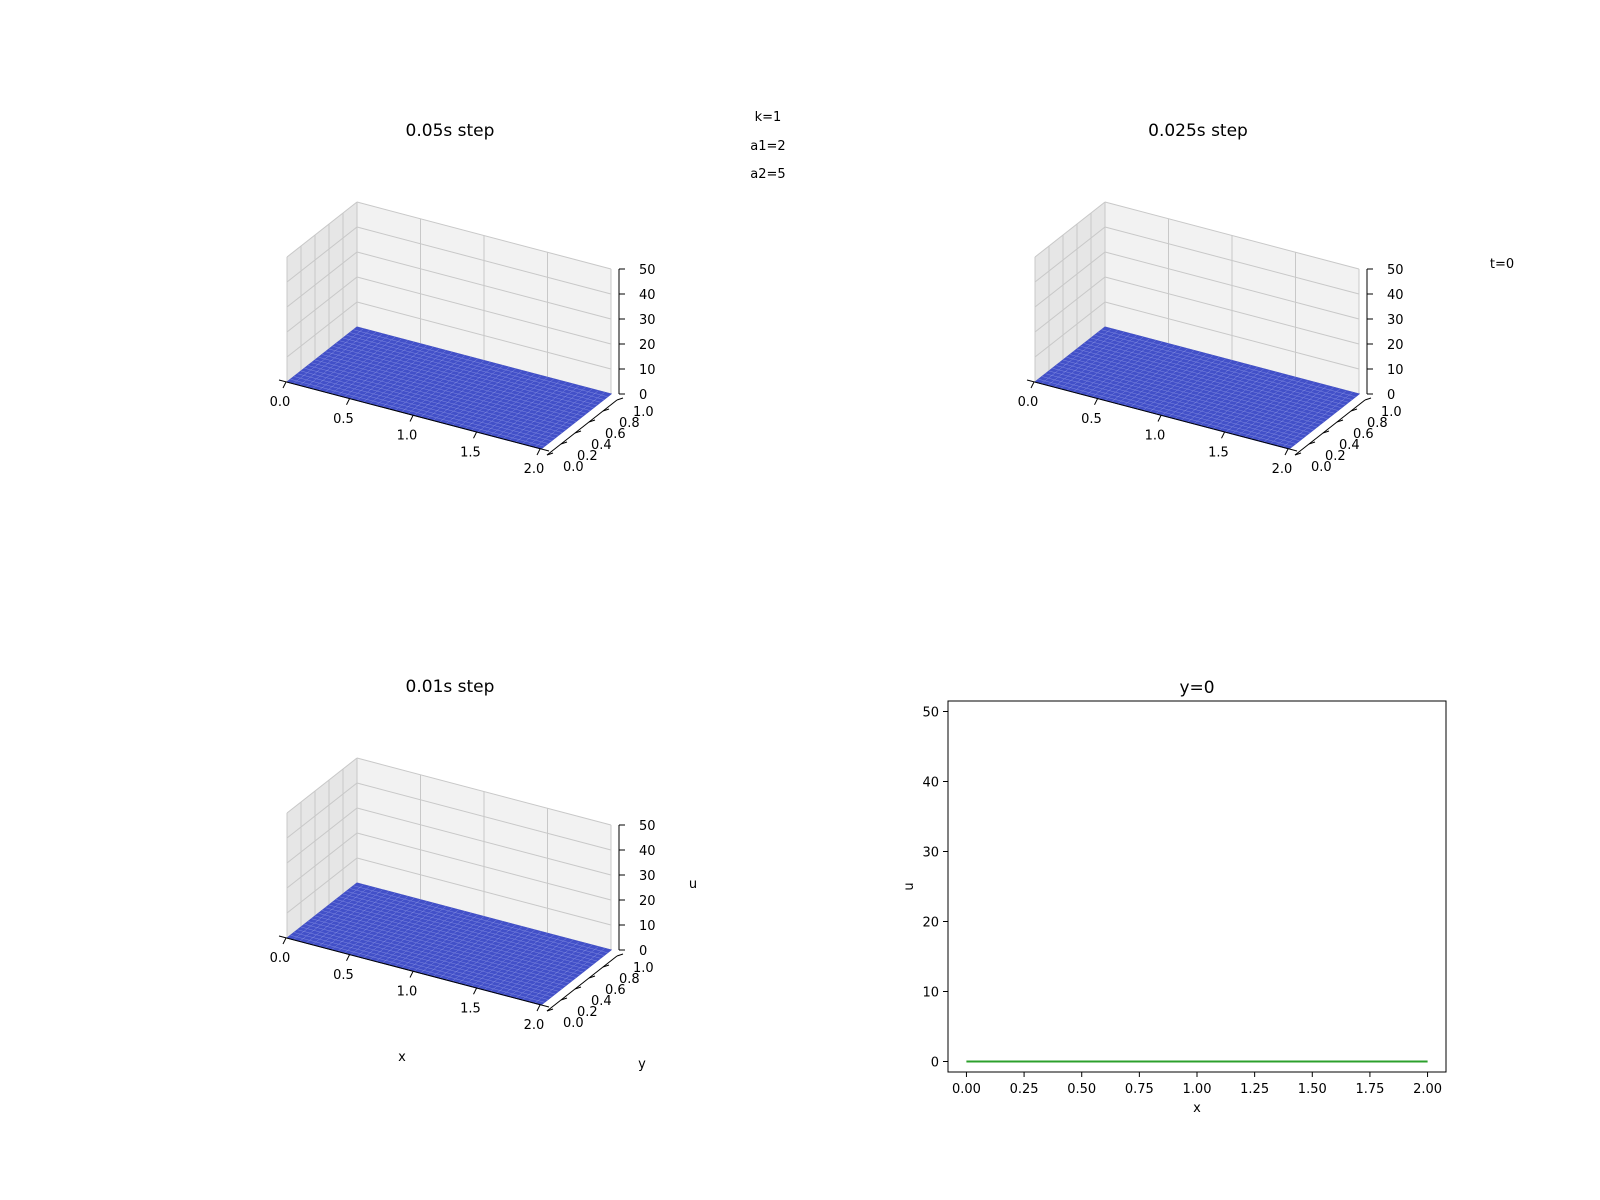 The height and width of the screenshot is (1200, 1600). Describe the element at coordinates (1197, 1108) in the screenshot. I see `x-axis-label: x` at that location.